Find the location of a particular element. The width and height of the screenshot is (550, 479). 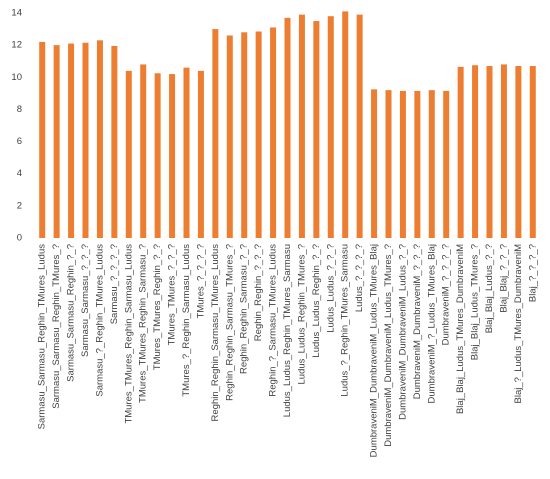

x-tick-label: DumbraveniM_DumbraveniM_Ludus_TMures_? is located at coordinates (388, 345).